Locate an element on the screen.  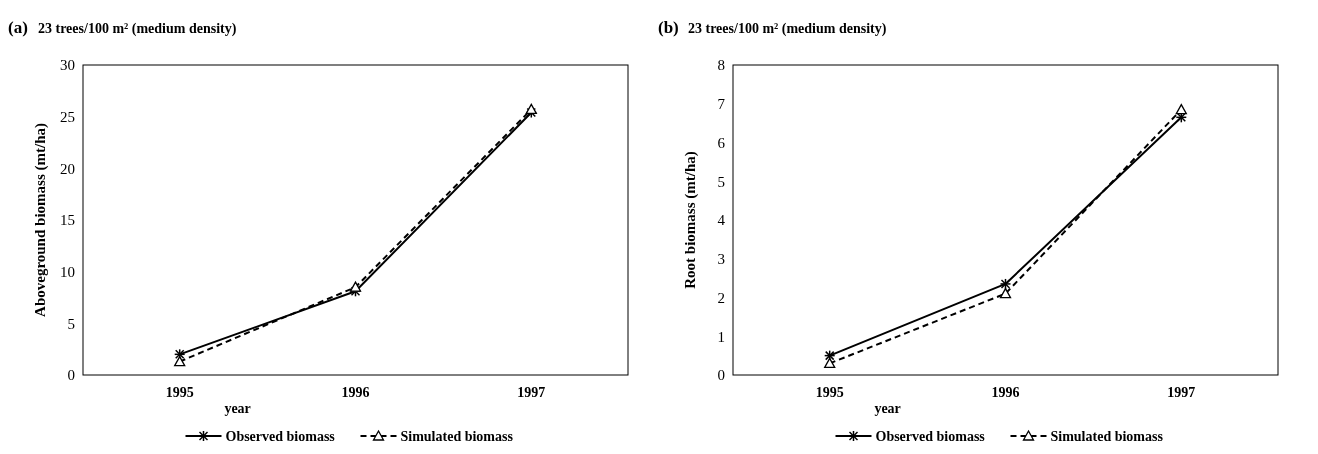
y-tick-label: 15 is located at coordinates (67, 220).